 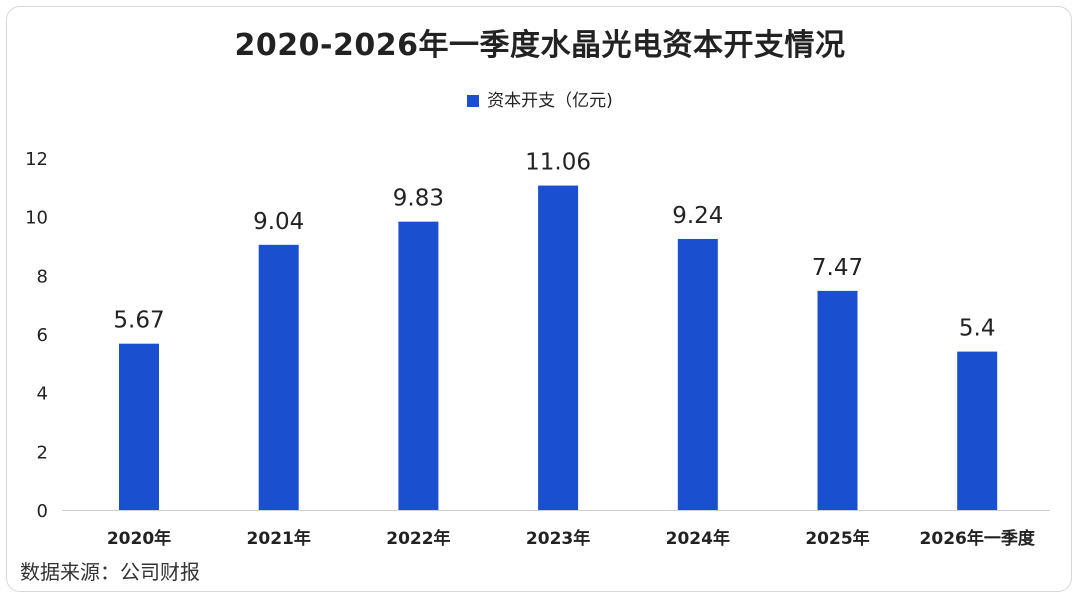 I want to click on bar-value-label: 5.4, so click(x=977, y=329).